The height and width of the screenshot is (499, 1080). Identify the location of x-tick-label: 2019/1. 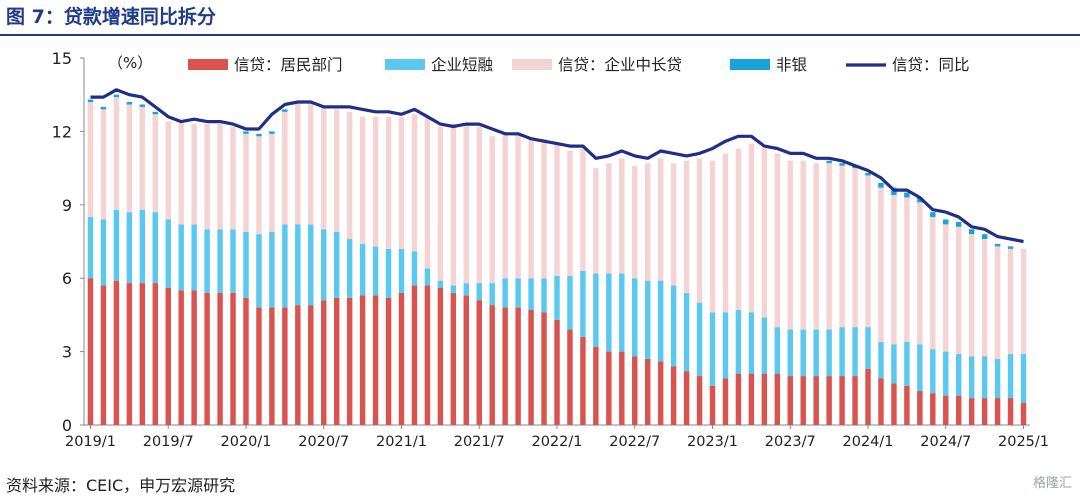
(90, 442).